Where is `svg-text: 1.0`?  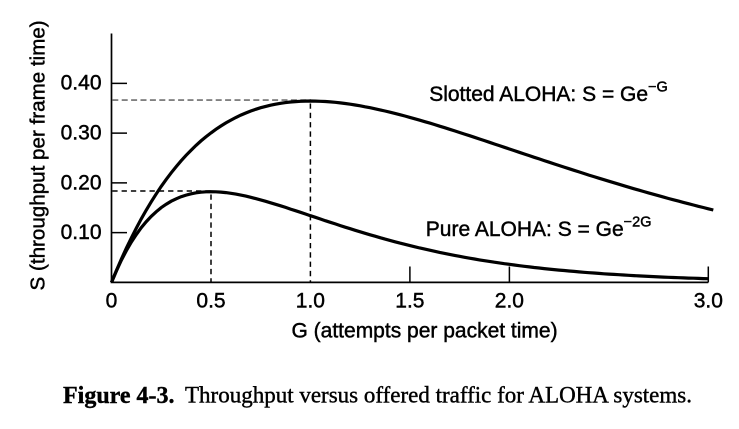 svg-text: 1.0 is located at coordinates (310, 300).